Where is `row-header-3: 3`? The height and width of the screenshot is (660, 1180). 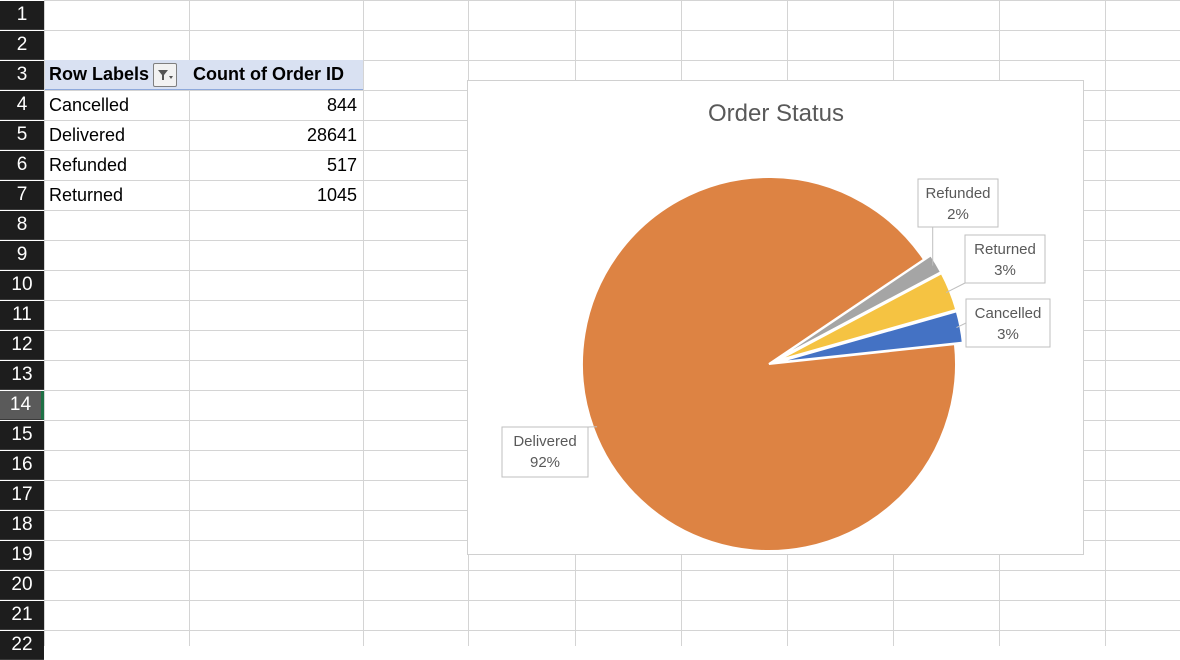
row-header-3: 3 is located at coordinates (22, 75).